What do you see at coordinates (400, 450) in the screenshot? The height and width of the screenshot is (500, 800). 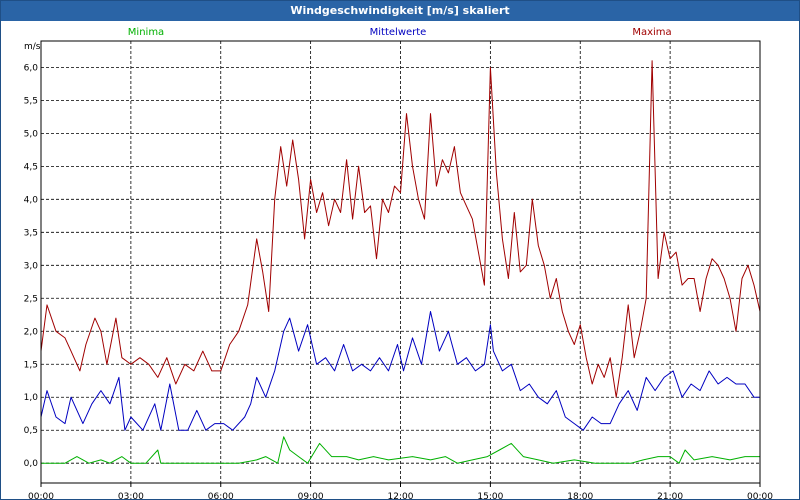 I see `minima-line` at bounding box center [400, 450].